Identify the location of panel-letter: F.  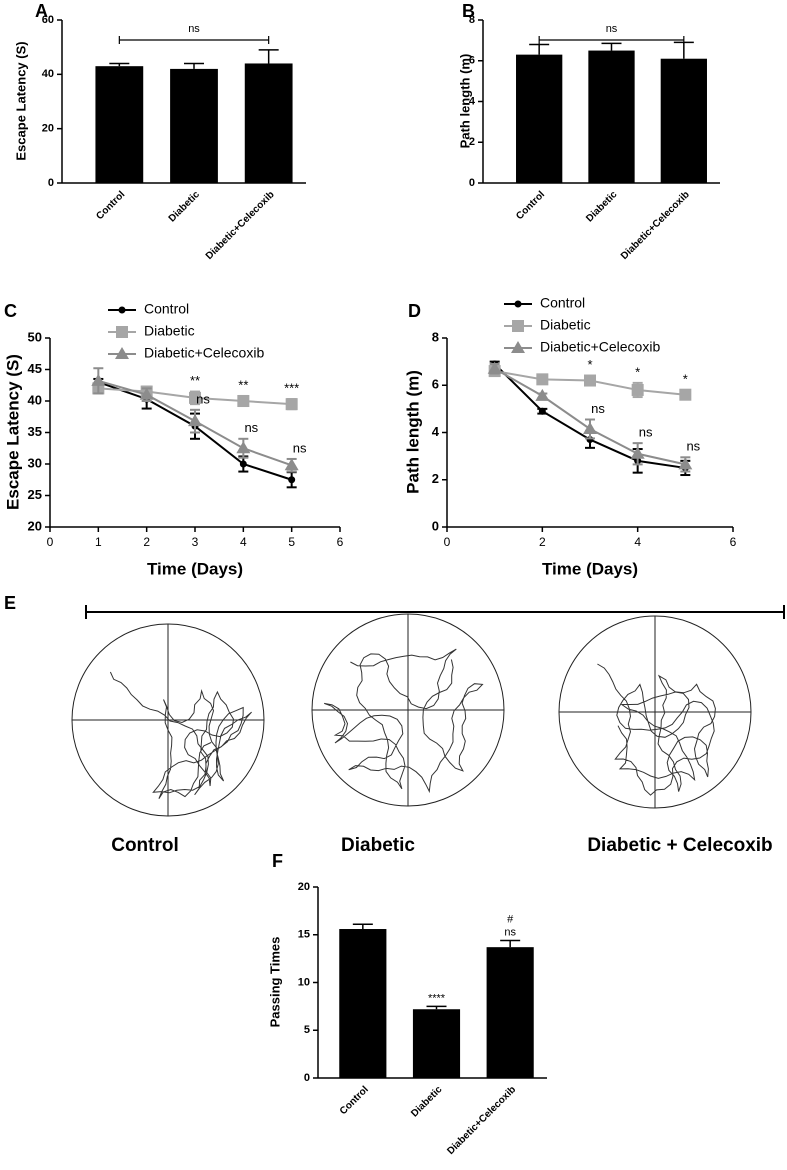
(277, 861).